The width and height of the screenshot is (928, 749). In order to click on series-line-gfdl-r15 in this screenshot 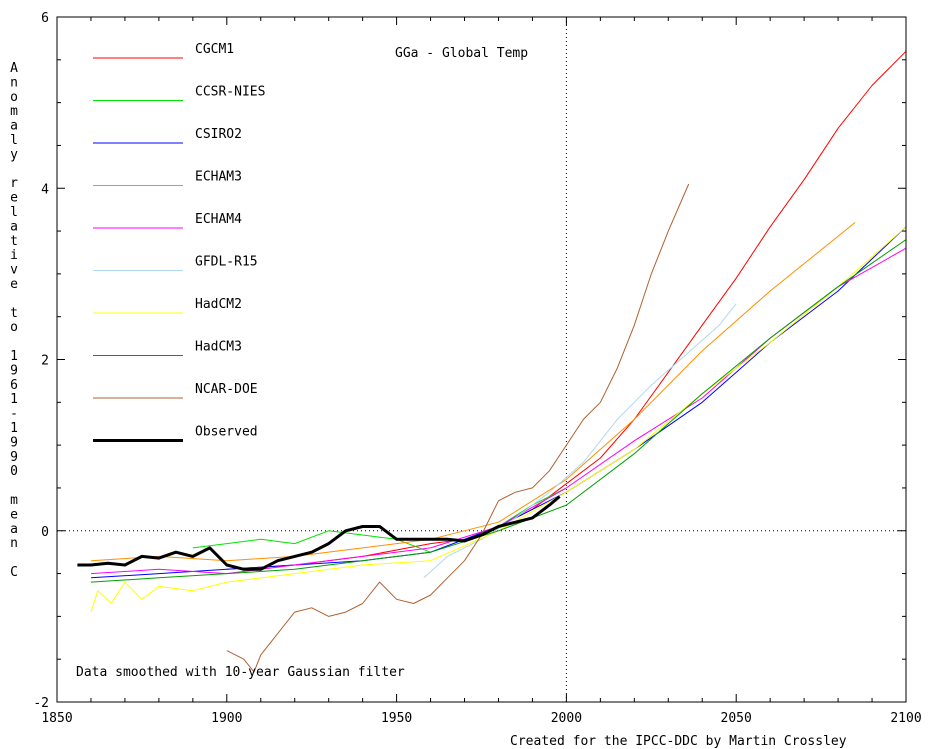, I will do `click(580, 441)`.